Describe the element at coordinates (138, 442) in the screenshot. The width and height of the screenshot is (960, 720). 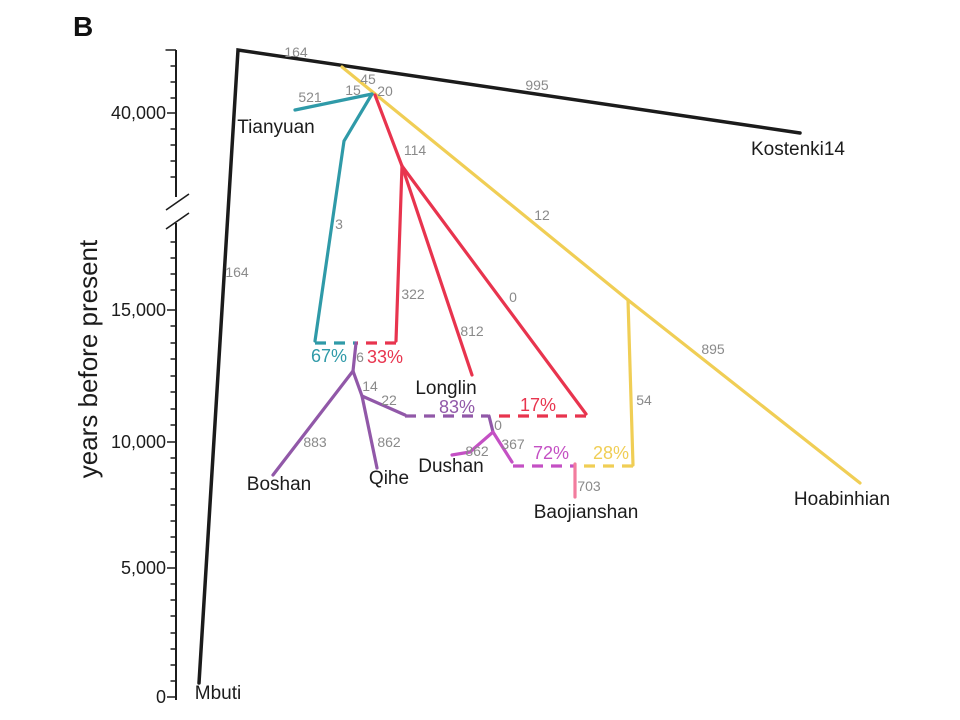
I see `tick-label-10000: 10,000` at that location.